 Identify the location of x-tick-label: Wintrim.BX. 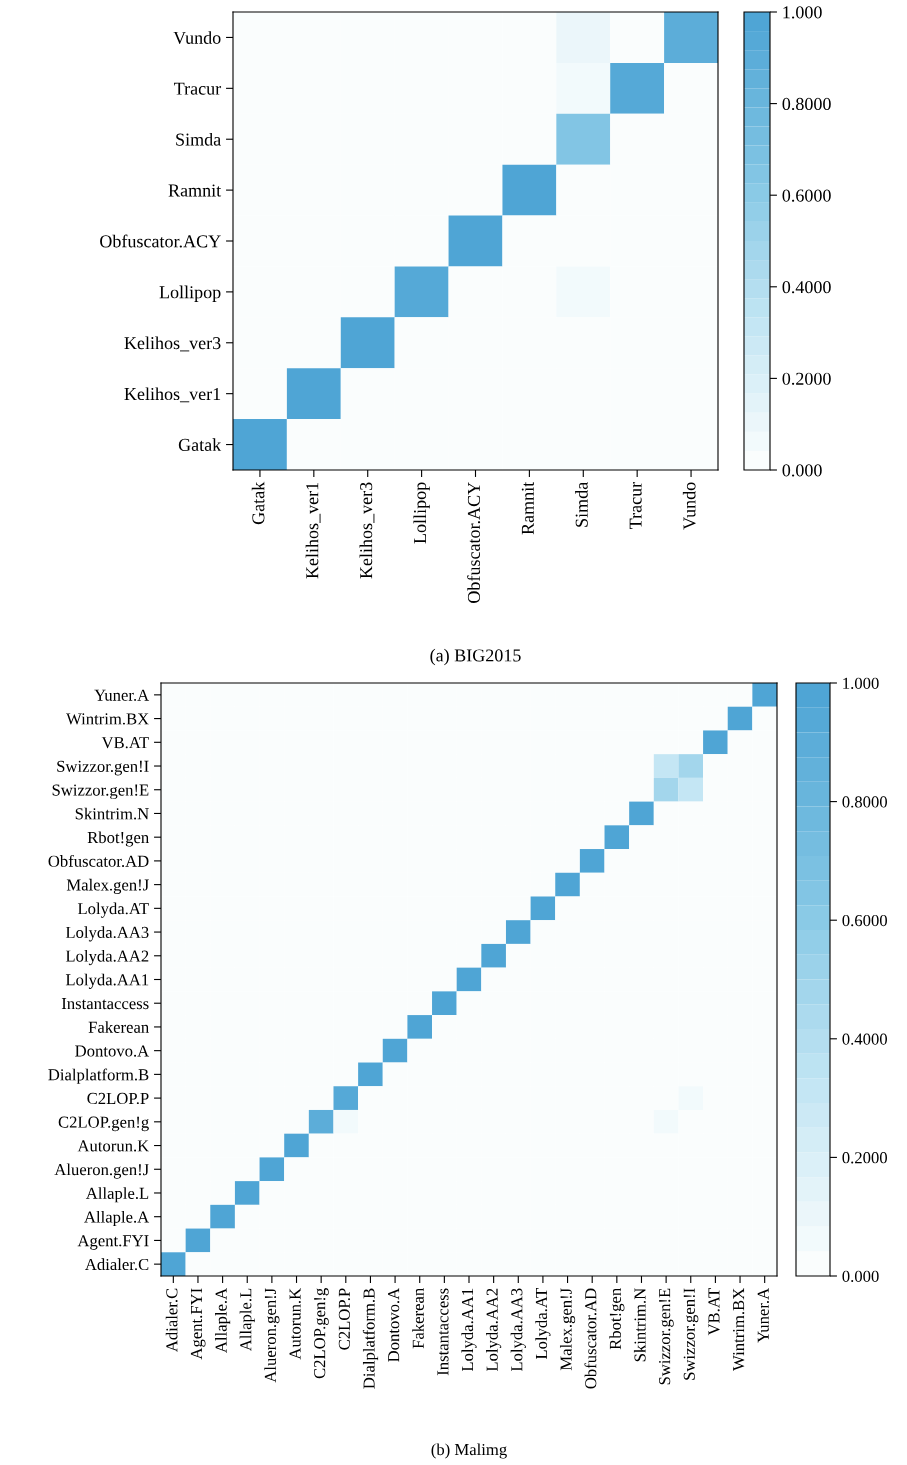
(739, 1329).